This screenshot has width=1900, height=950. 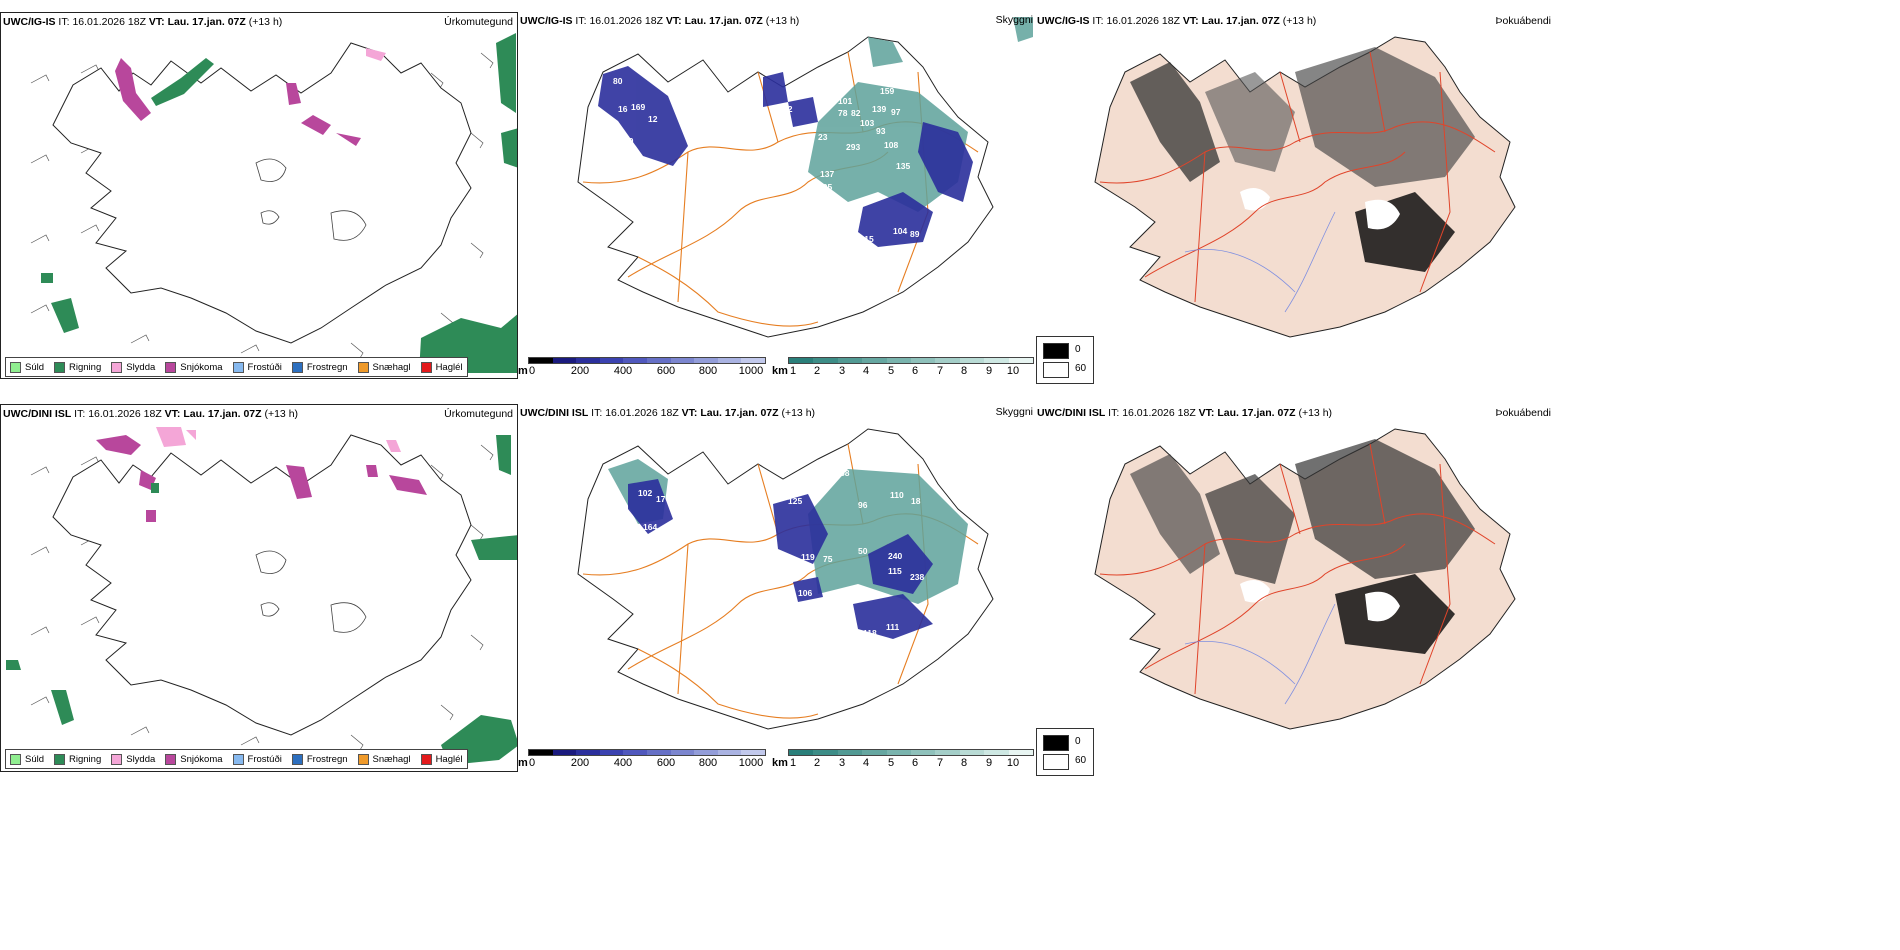 What do you see at coordinates (843, 113) in the screenshot?
I see `ceiling-label: 78` at bounding box center [843, 113].